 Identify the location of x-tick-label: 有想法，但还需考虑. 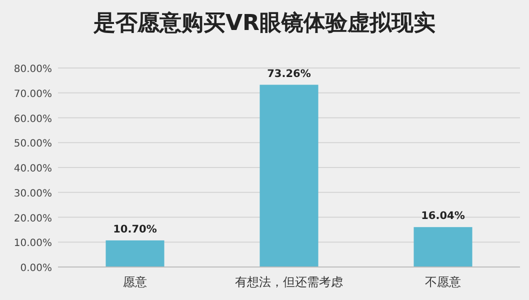
(289, 282).